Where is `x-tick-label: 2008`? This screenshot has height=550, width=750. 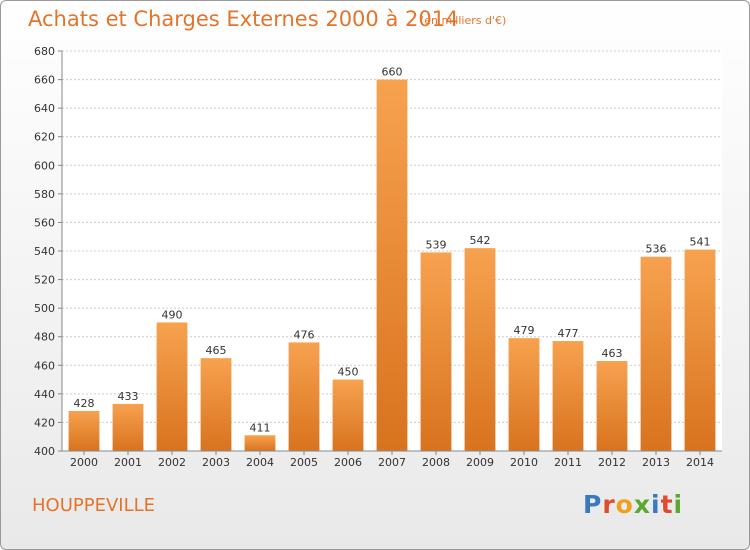 x-tick-label: 2008 is located at coordinates (436, 462).